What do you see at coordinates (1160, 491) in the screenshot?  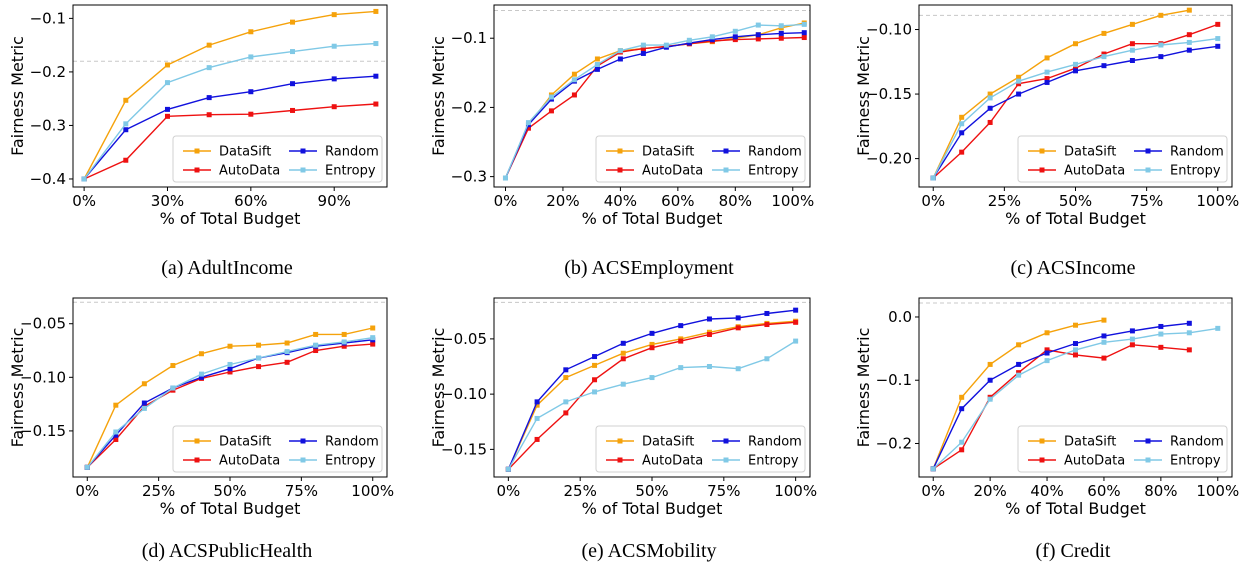 I see `x-tick-label: 80%` at bounding box center [1160, 491].